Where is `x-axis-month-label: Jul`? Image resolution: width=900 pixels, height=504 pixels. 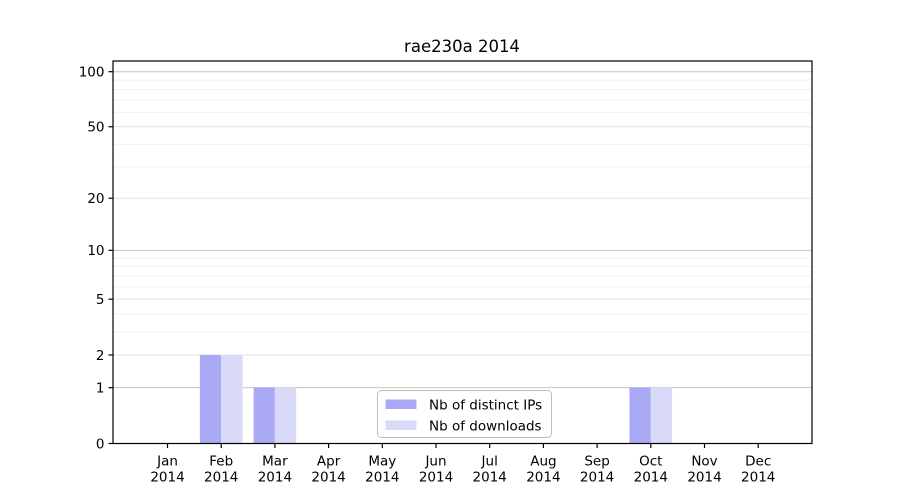 x-axis-month-label: Jul is located at coordinates (489, 462).